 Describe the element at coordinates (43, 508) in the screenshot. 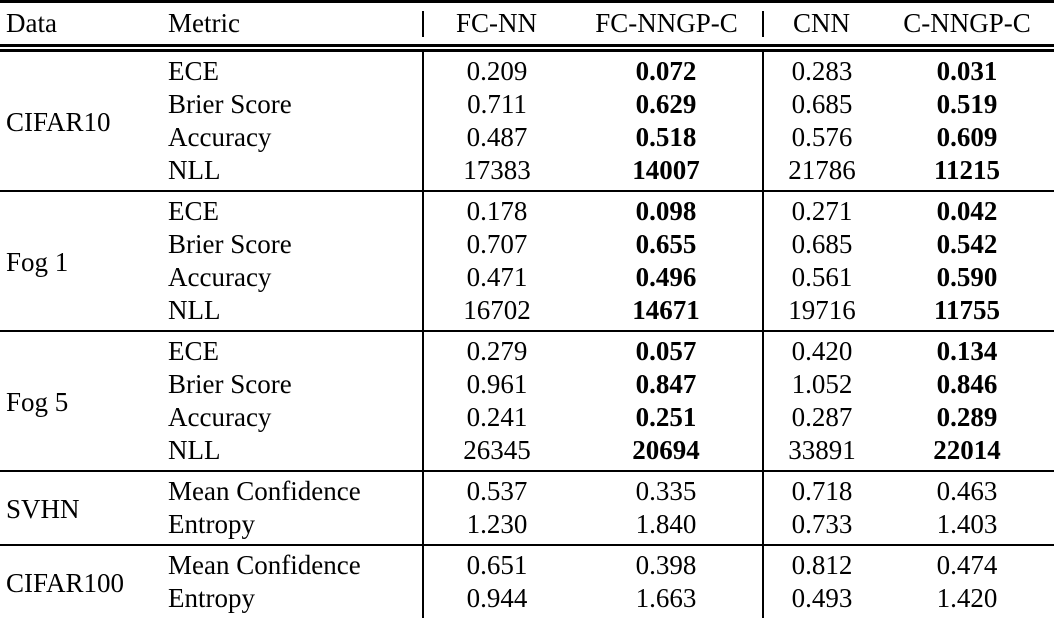

I see `dataset-label: SVHN` at that location.